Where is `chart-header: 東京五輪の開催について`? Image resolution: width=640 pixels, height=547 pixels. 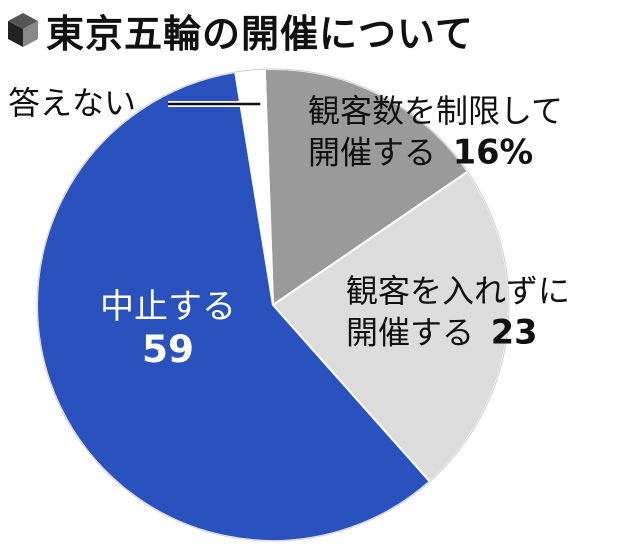
chart-header: 東京五輪の開催について is located at coordinates (240, 30).